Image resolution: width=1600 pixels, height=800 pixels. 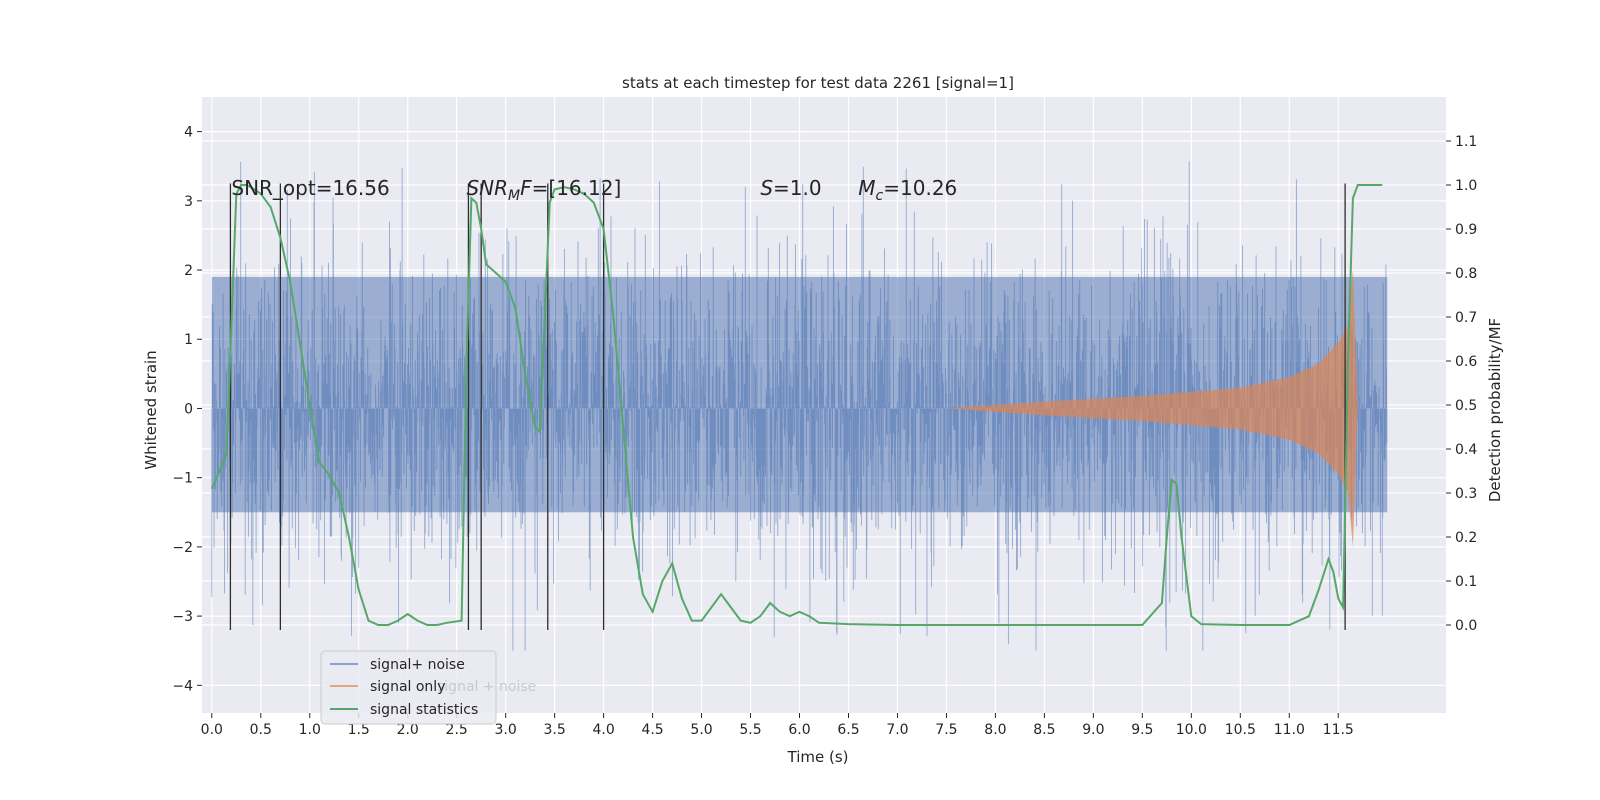 I want to click on annotations: SNR_opt=16.56 SNRMF=[16.12] S=1.0 Mc=10.26, so click(x=594, y=190).